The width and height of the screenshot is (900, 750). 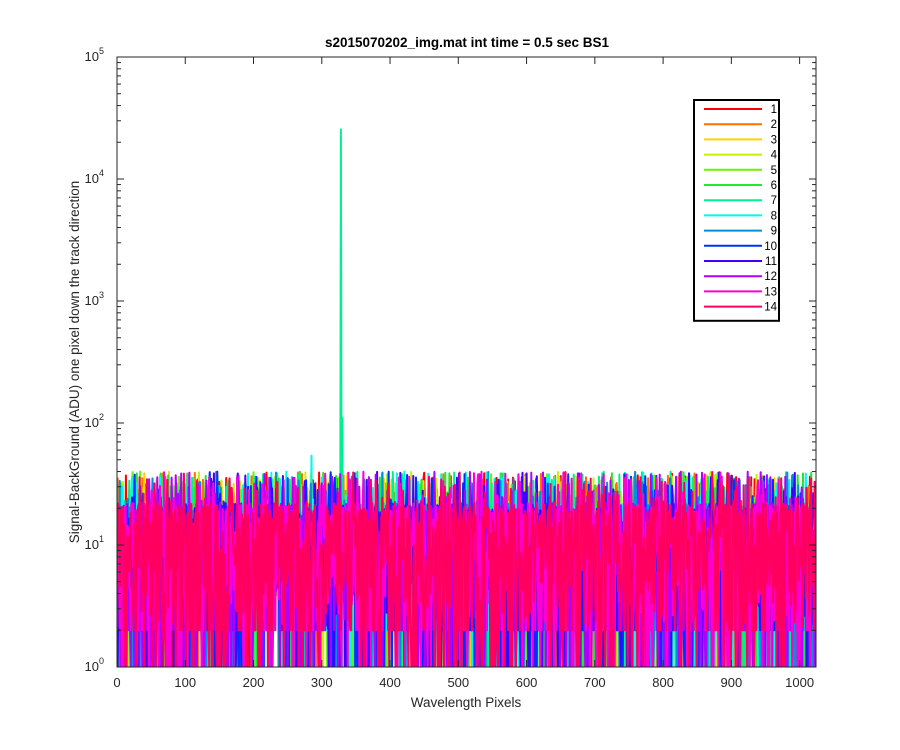 What do you see at coordinates (101, 51) in the screenshot?
I see `y-tick-exponent: 5` at bounding box center [101, 51].